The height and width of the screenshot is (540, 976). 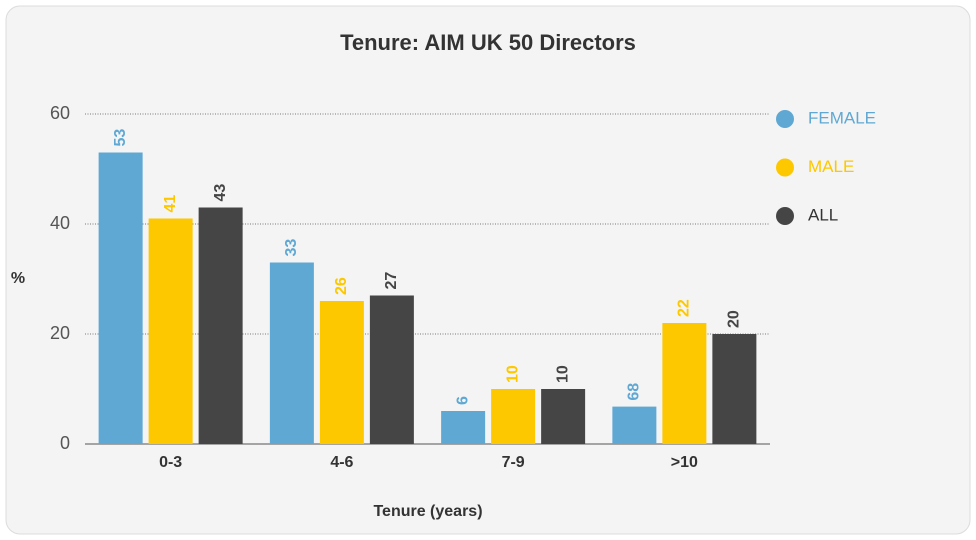 I want to click on x-tick-label: 0-3, so click(x=170, y=462).